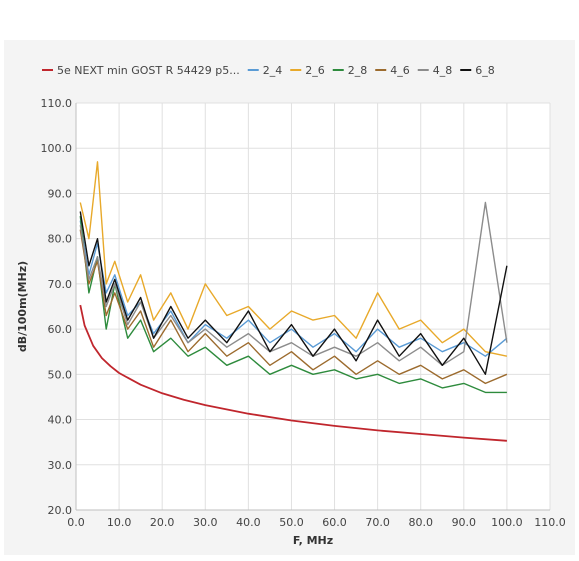 The height and width of the screenshot is (561, 579). What do you see at coordinates (60, 465) in the screenshot?
I see `y-tick-label: 30.0` at bounding box center [60, 465].